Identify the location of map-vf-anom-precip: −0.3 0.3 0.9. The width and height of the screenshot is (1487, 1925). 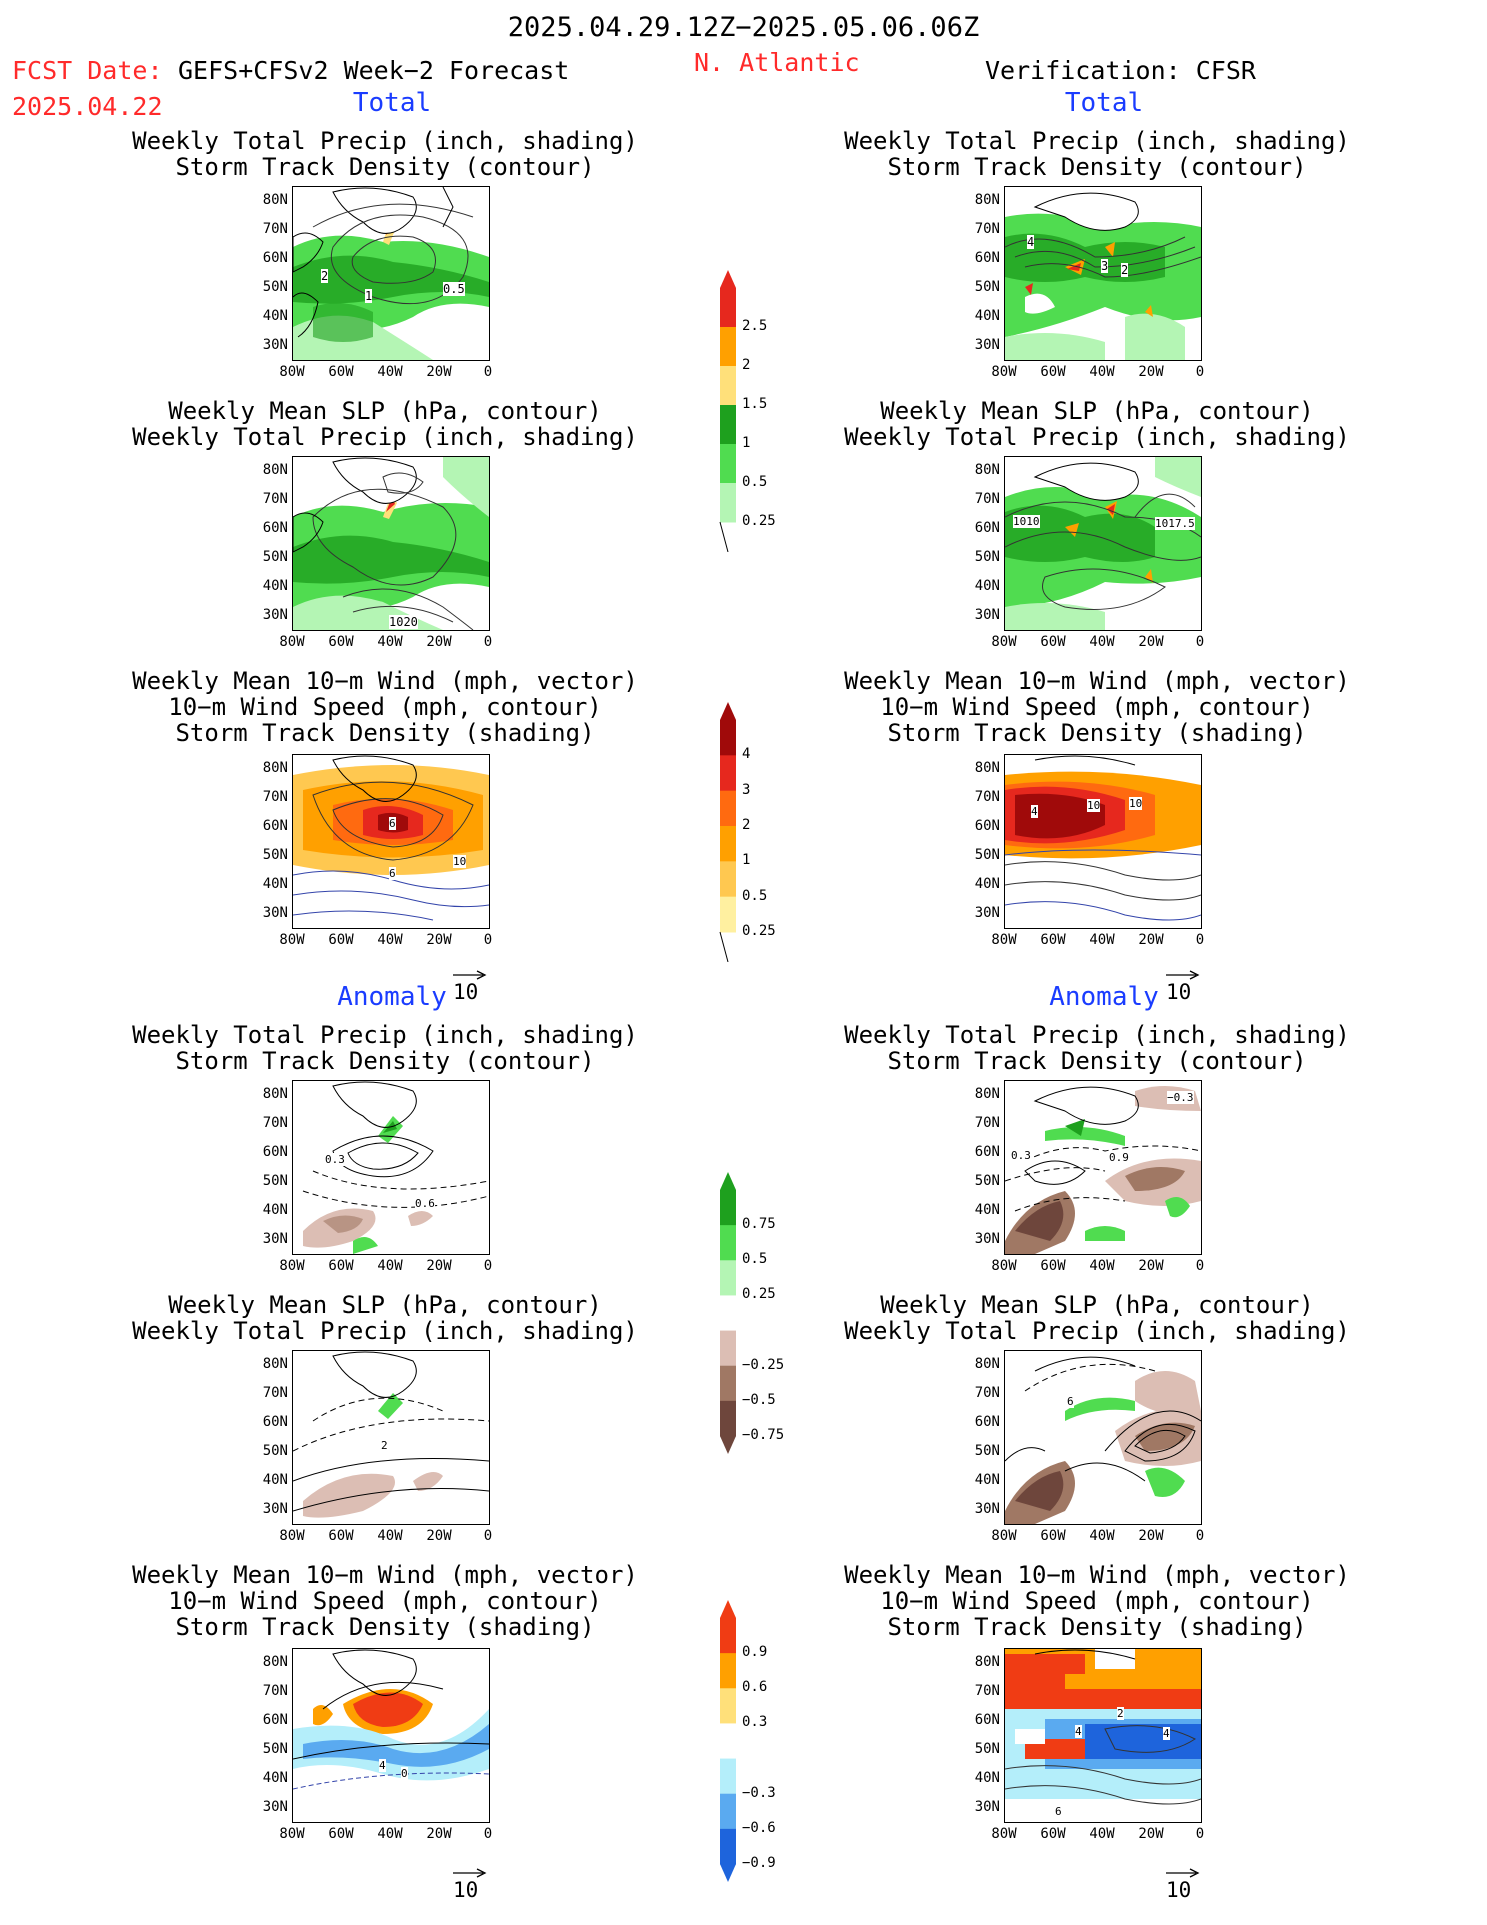
(1103, 1167).